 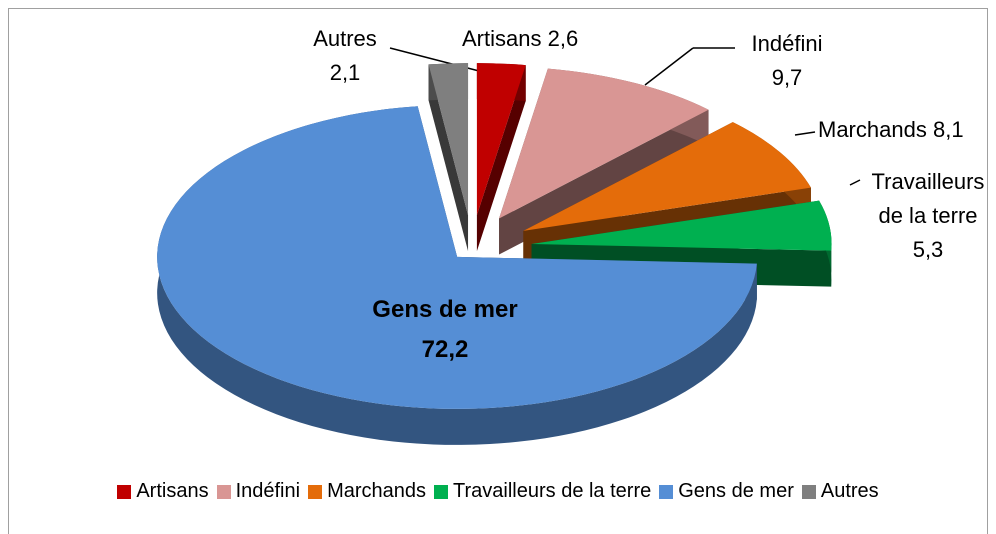 What do you see at coordinates (172, 491) in the screenshot?
I see `legend-label: Artisans` at bounding box center [172, 491].